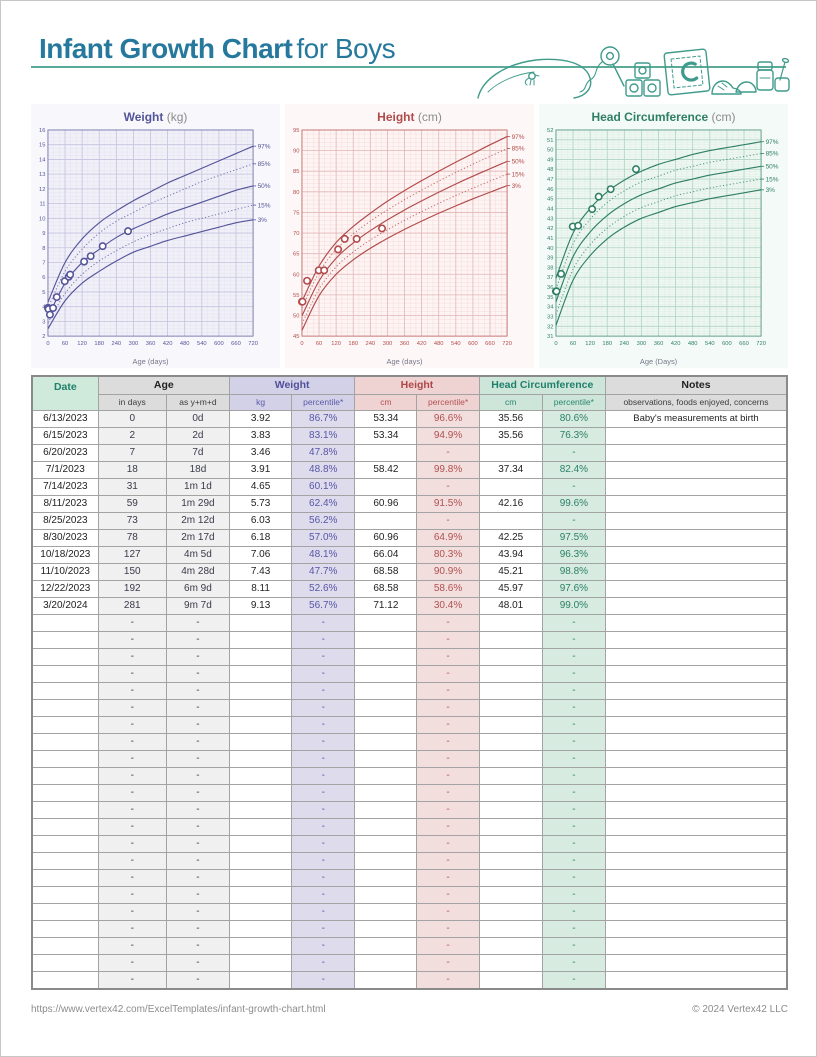 Image resolution: width=817 pixels, height=1057 pixels. Describe the element at coordinates (260, 435) in the screenshot. I see `cell-weight-kg: 3.83` at that location.